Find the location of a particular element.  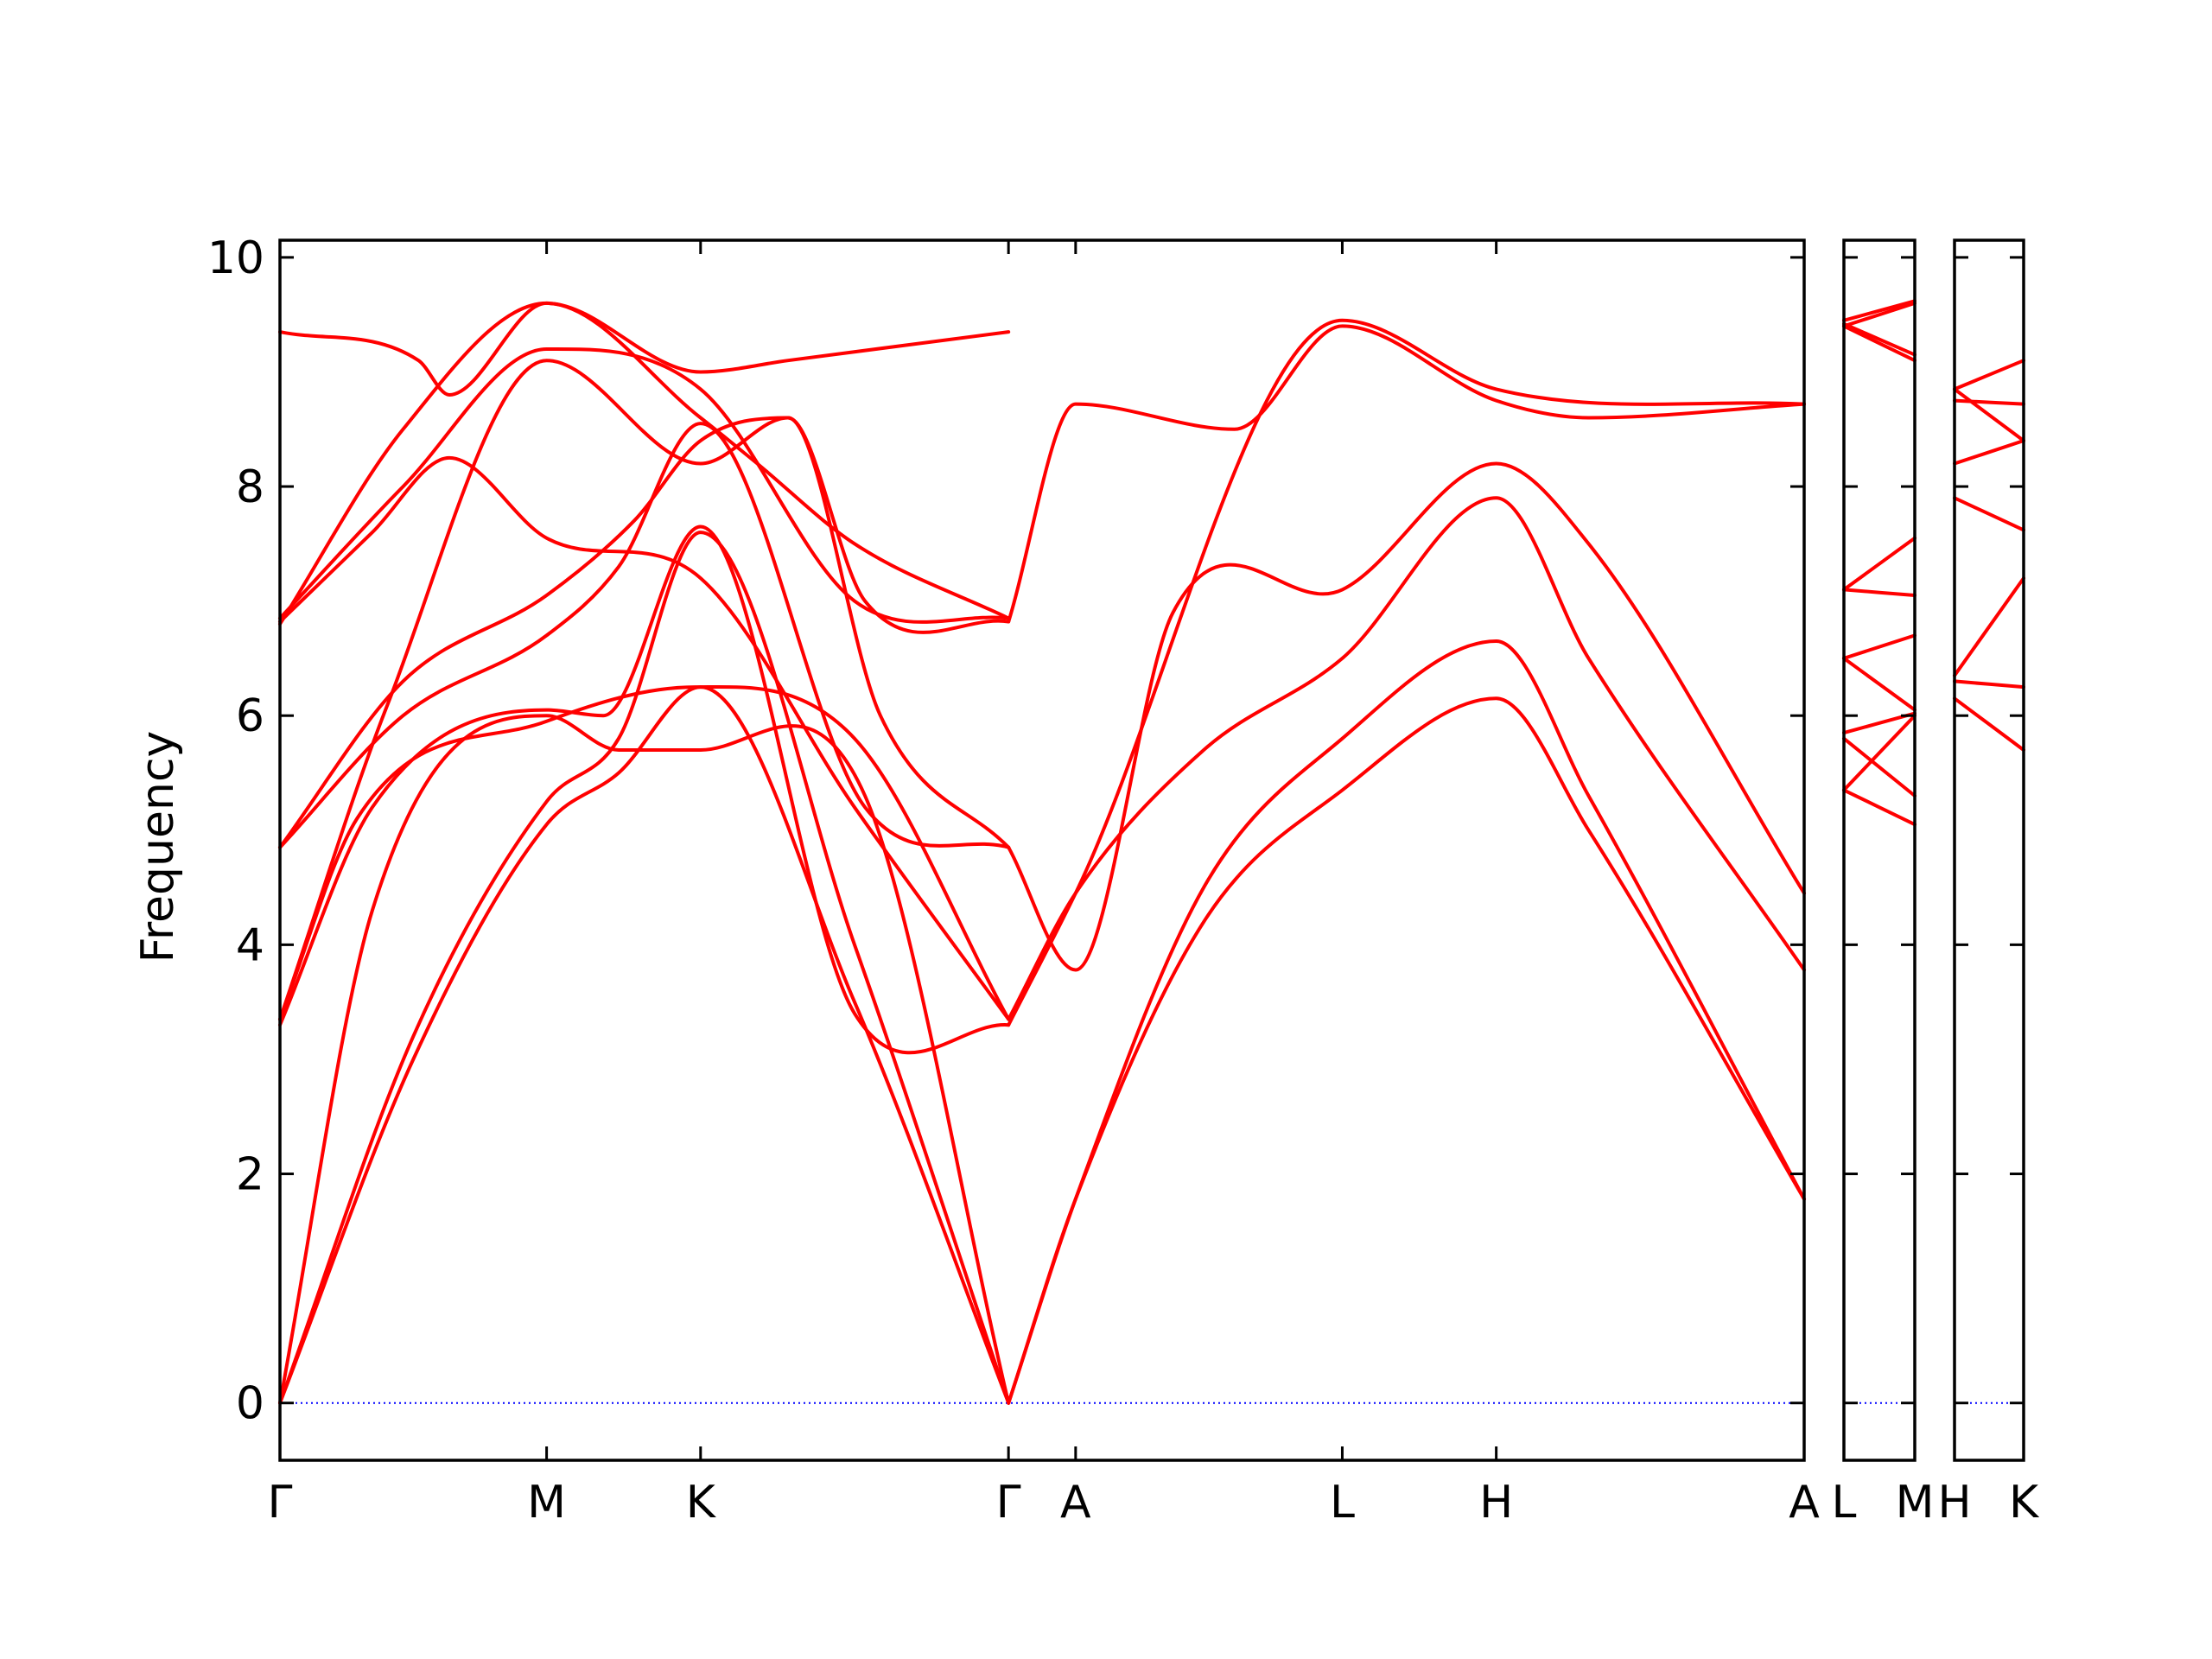

y-axis-label: Frequency is located at coordinates (158, 847).